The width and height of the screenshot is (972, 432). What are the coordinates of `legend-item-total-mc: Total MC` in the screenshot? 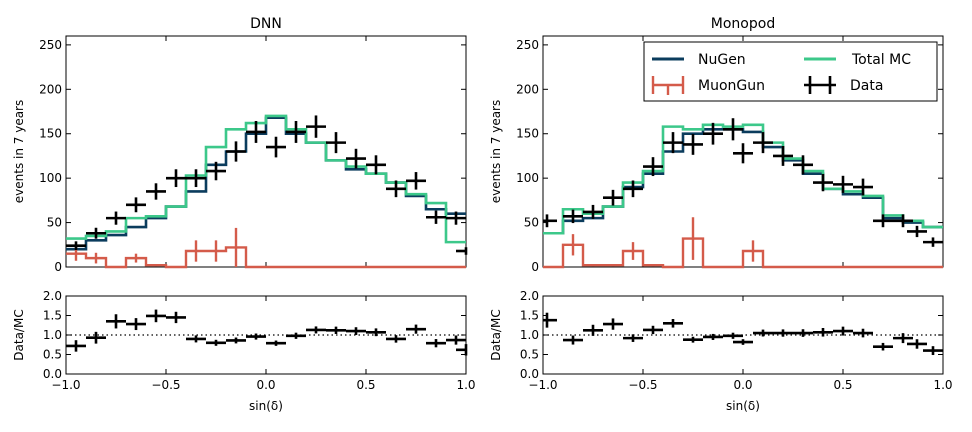 It's located at (857, 60).